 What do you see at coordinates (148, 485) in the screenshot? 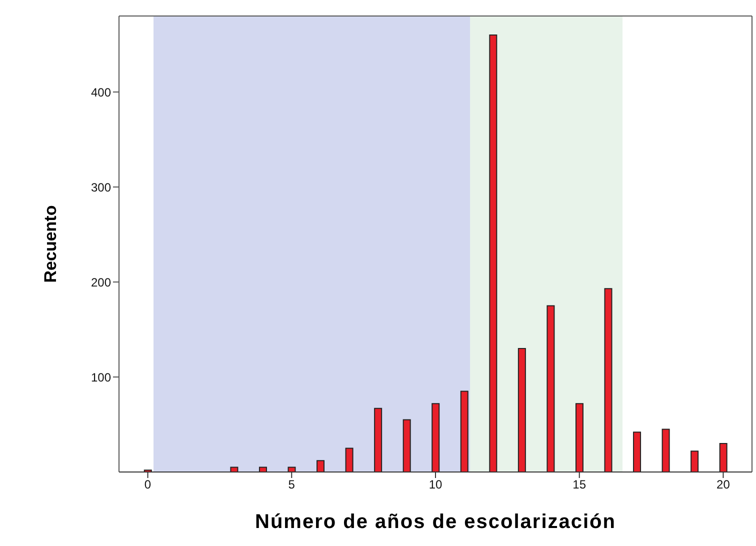
I see `x-tick-label: 0` at bounding box center [148, 485].